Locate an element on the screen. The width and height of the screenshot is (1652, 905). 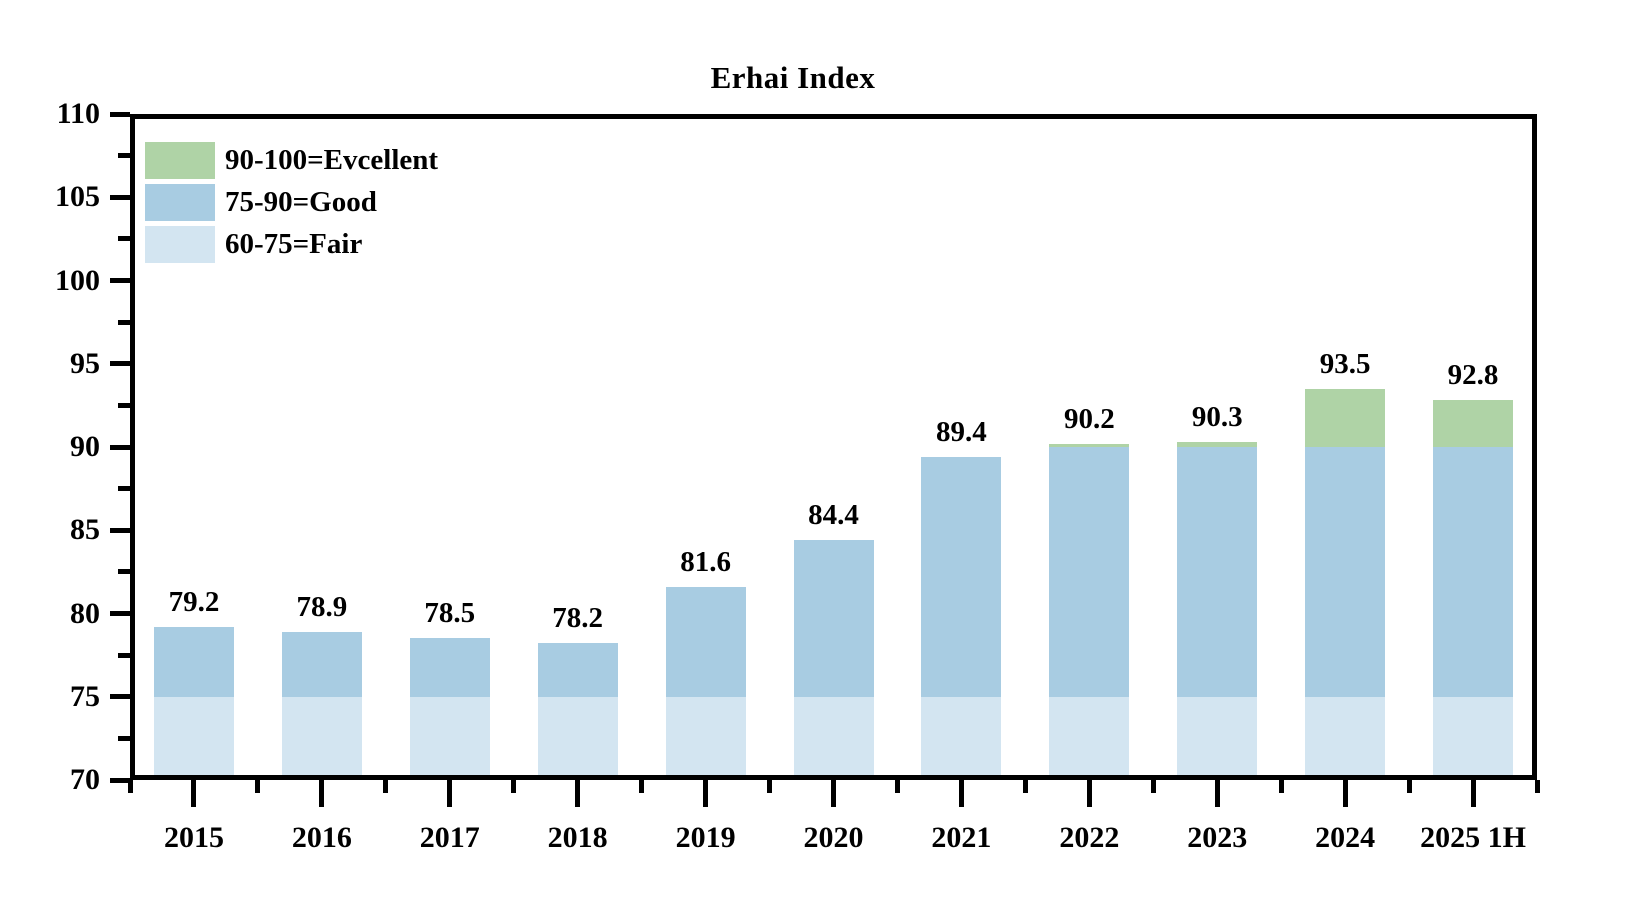
legend-swatch-excellent is located at coordinates (180, 160).